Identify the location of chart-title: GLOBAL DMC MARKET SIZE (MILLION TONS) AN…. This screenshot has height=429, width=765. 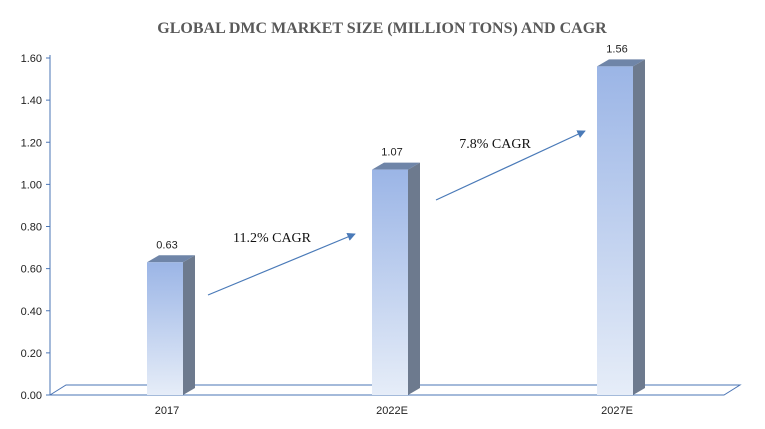
(382, 28).